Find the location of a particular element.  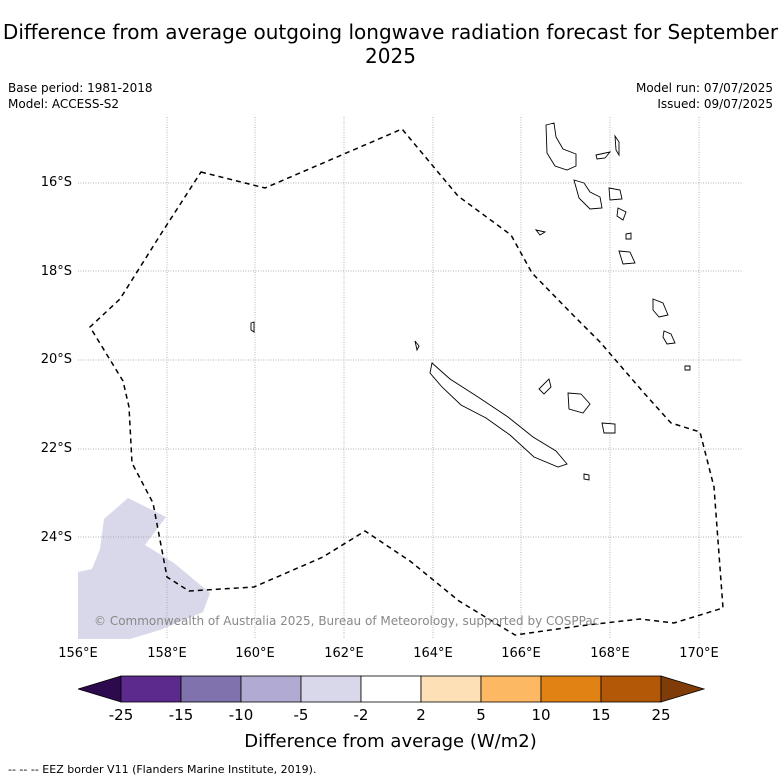

island-vanuatu-erromango is located at coordinates (628, 236).